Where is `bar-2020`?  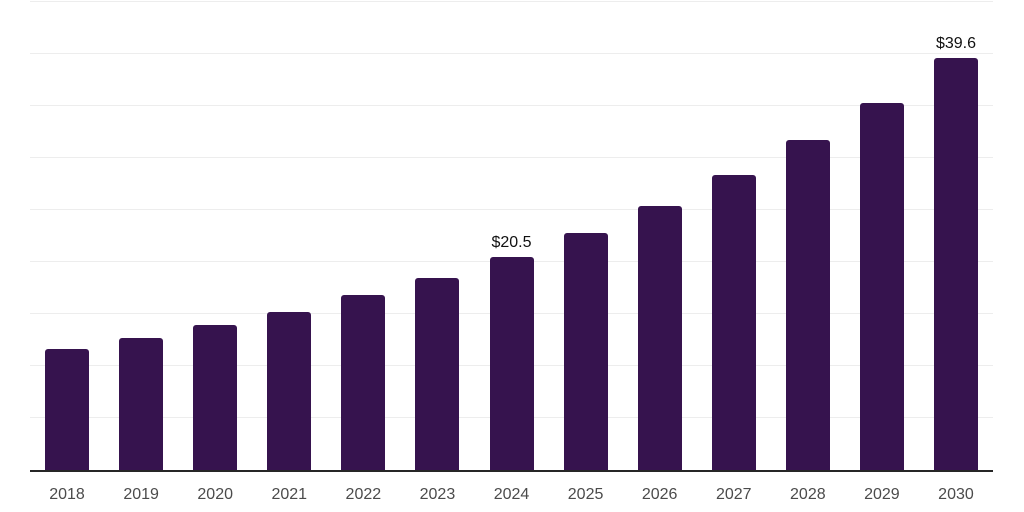 bar-2020 is located at coordinates (215, 397).